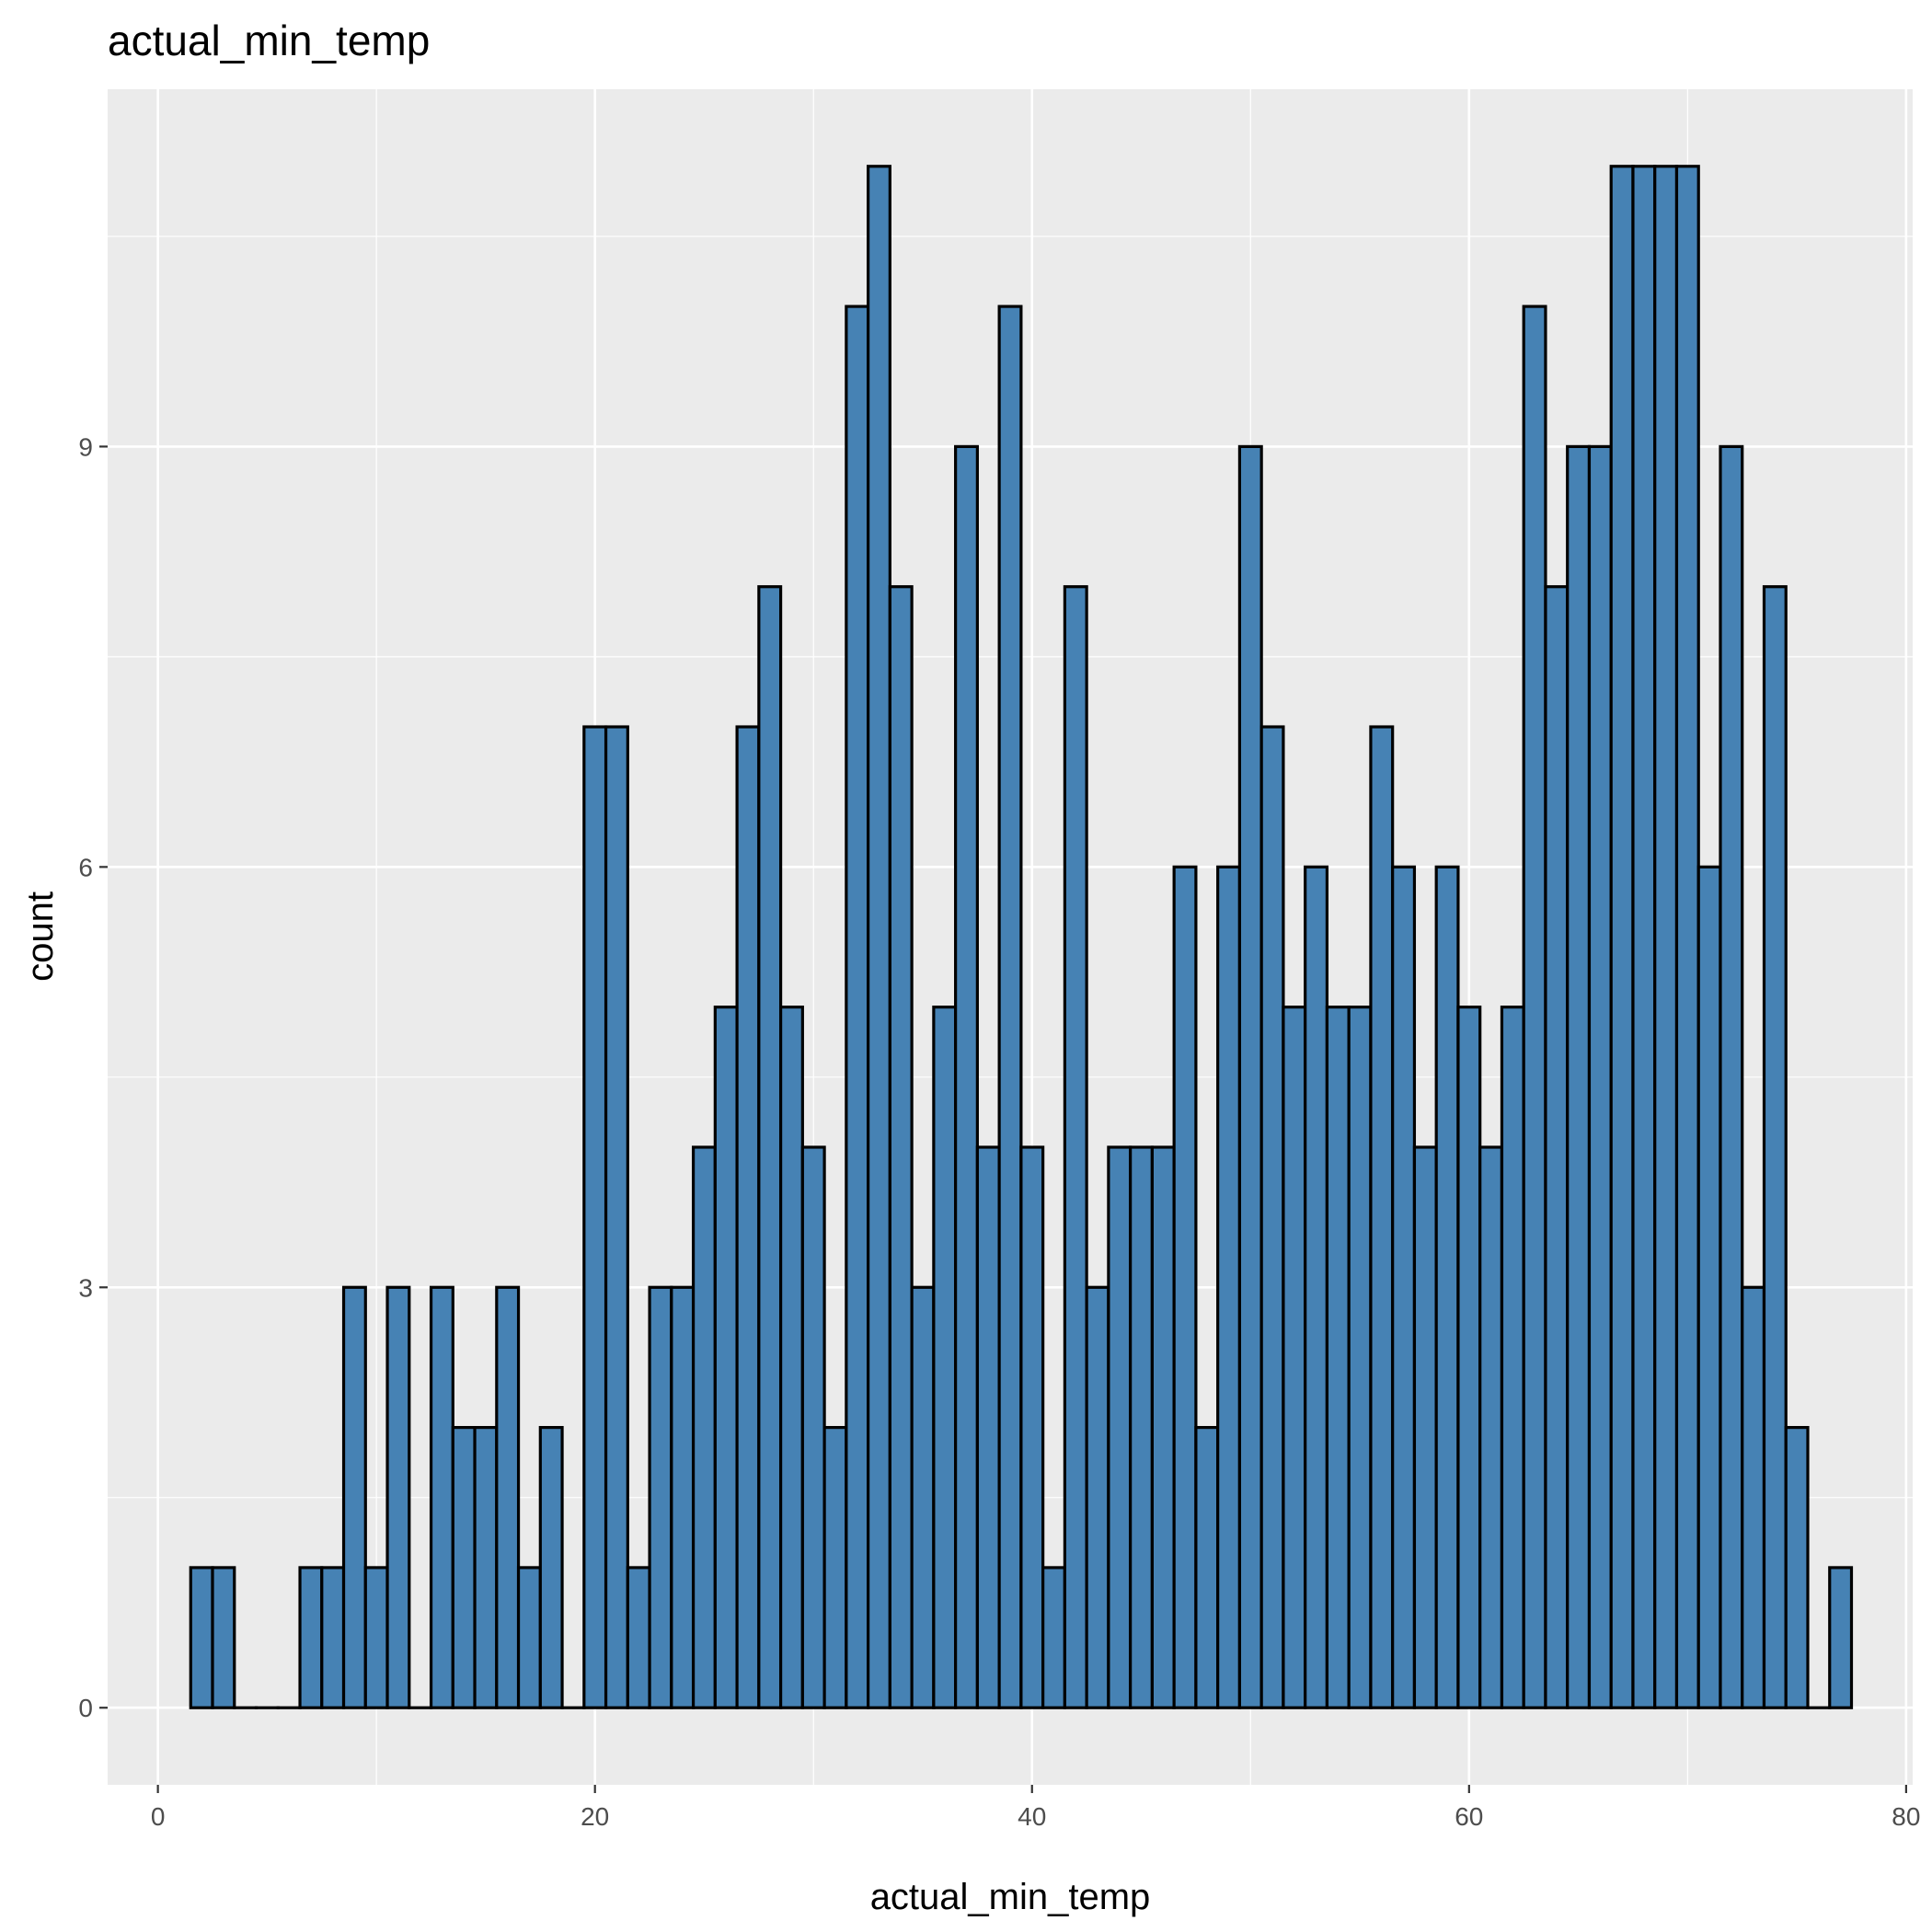  I want to click on chart-title: actual_min_temp, so click(269, 40).